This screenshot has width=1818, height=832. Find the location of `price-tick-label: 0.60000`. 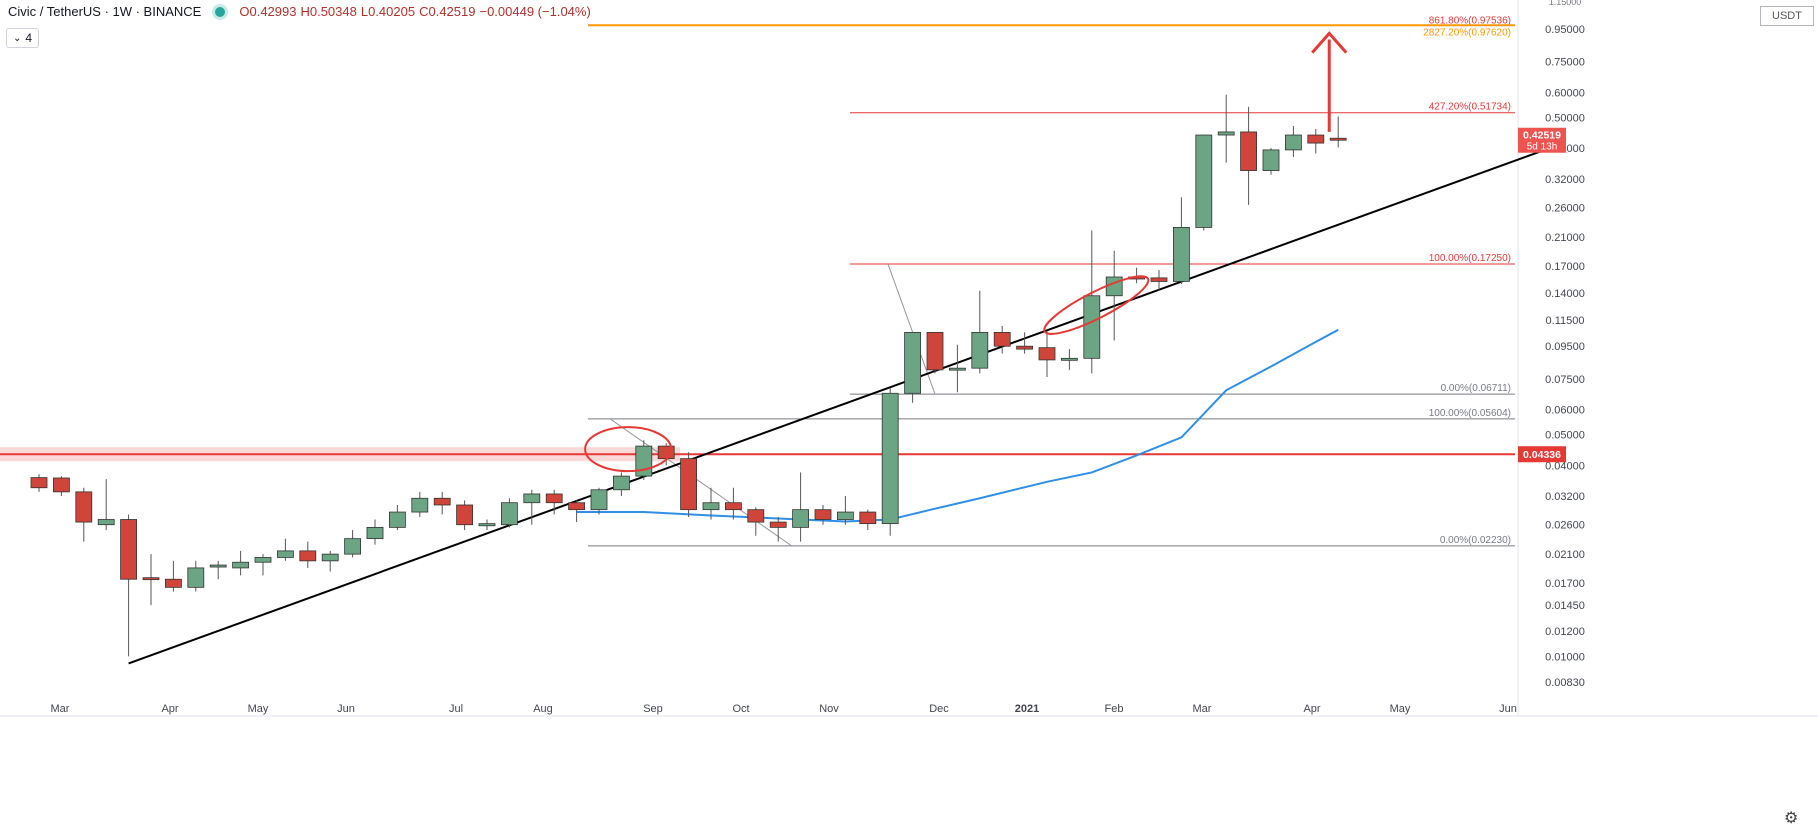

price-tick-label: 0.60000 is located at coordinates (1565, 93).